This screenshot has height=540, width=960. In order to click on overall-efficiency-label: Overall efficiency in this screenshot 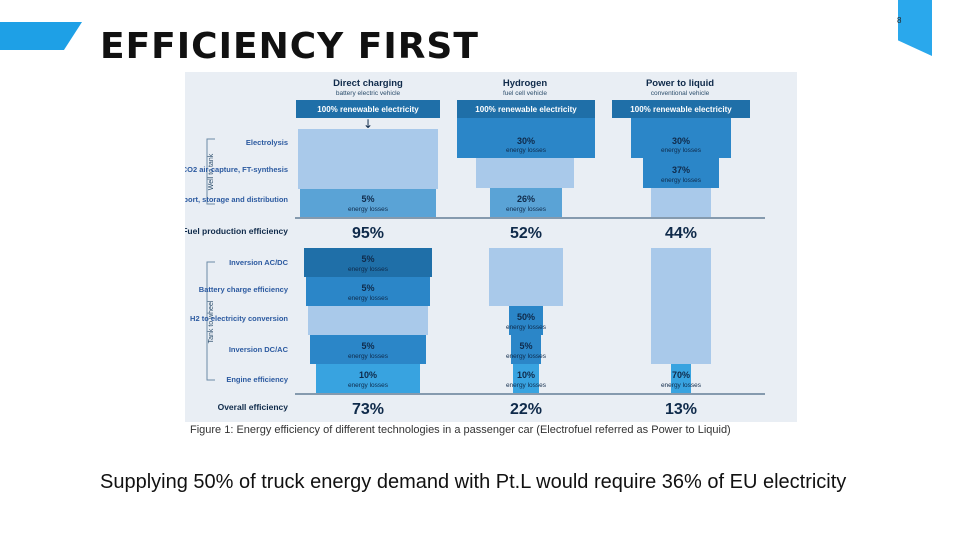, I will do `click(253, 407)`.